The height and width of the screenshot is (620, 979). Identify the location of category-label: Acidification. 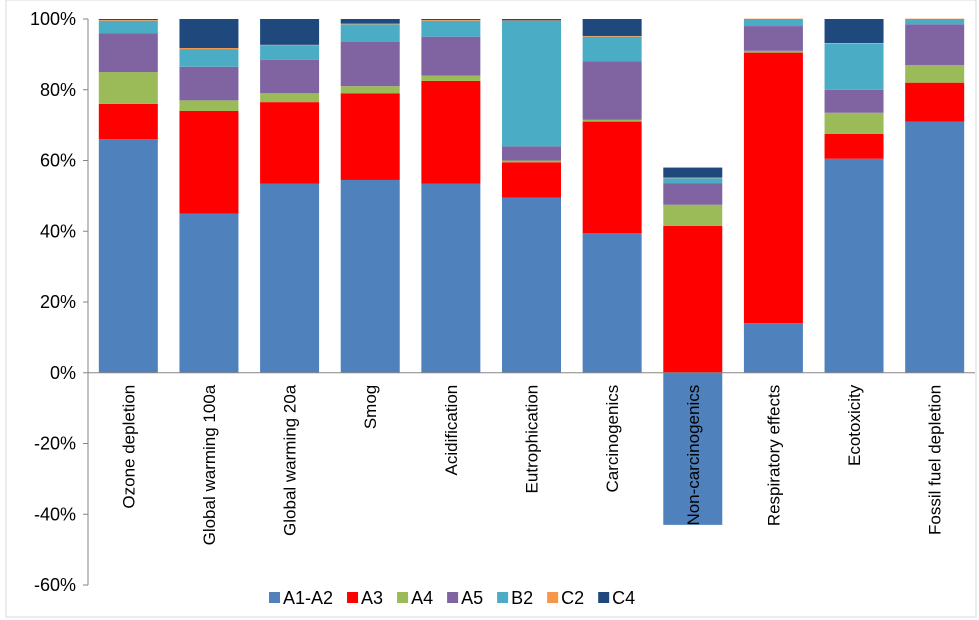
(451, 430).